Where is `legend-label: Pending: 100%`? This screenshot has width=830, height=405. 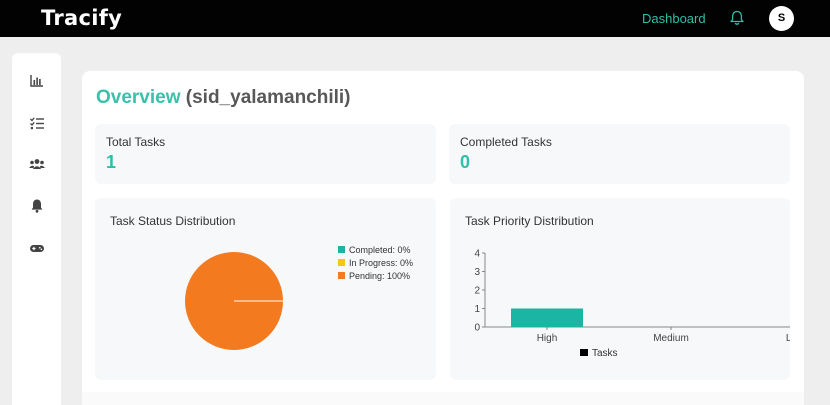
legend-label: Pending: 100% is located at coordinates (380, 276).